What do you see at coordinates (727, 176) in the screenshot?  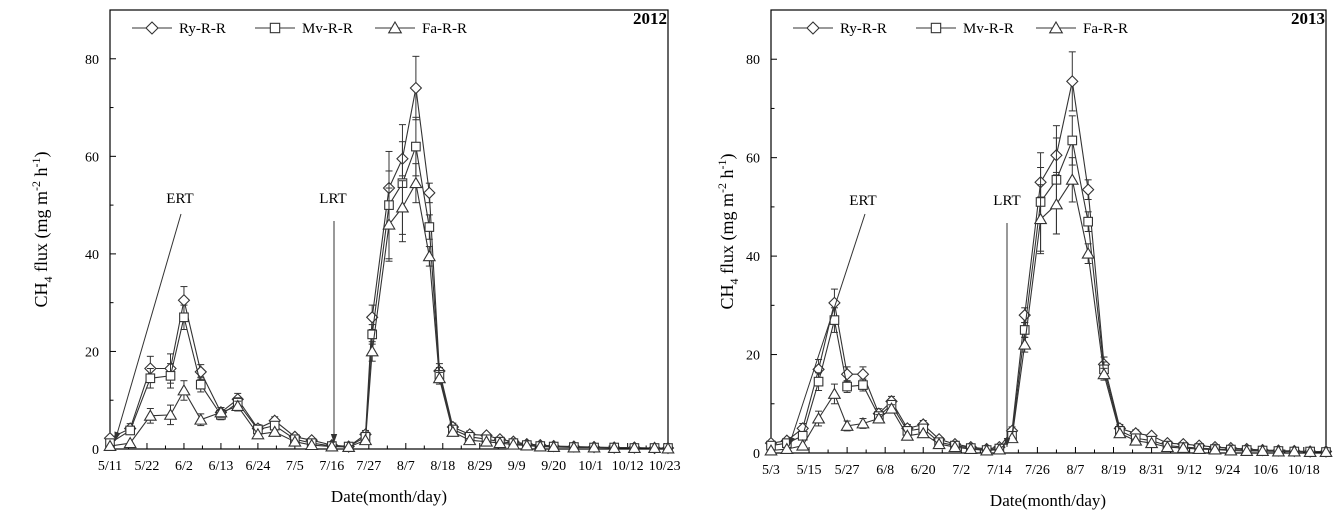 I see `y-axis-label-part: h` at bounding box center [727, 176].